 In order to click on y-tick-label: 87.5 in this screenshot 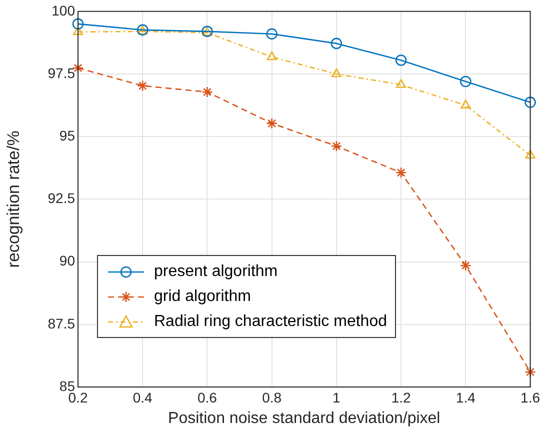, I will do `click(62, 323)`.